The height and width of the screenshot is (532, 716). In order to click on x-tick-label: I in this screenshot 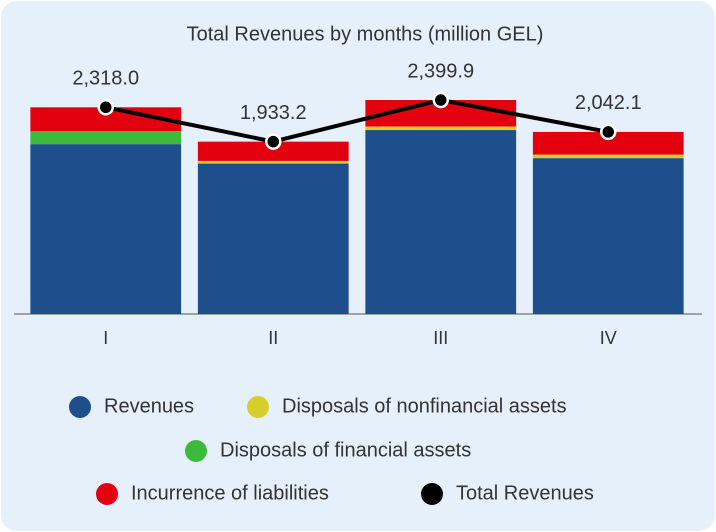, I will do `click(105, 338)`.